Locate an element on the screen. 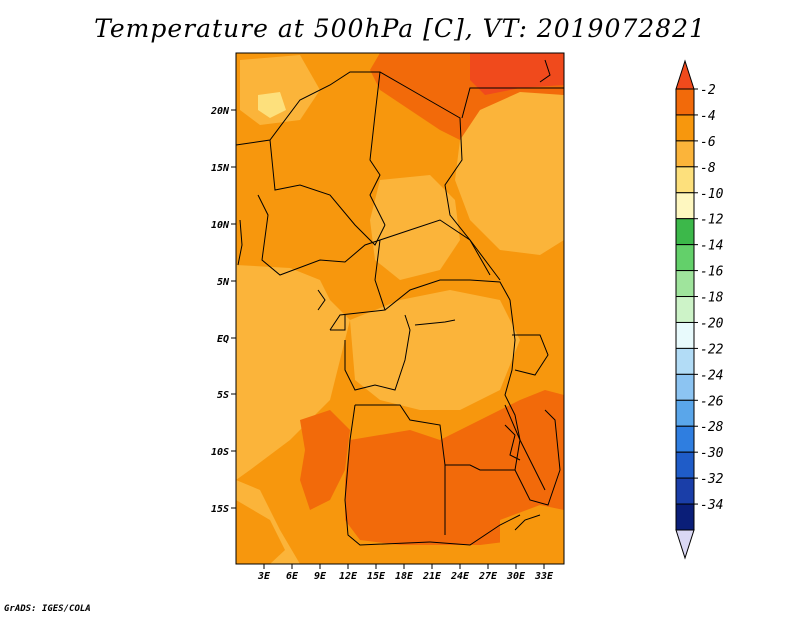 This screenshot has width=800, height=618. lat-label-15n: 15N is located at coordinates (220, 168).